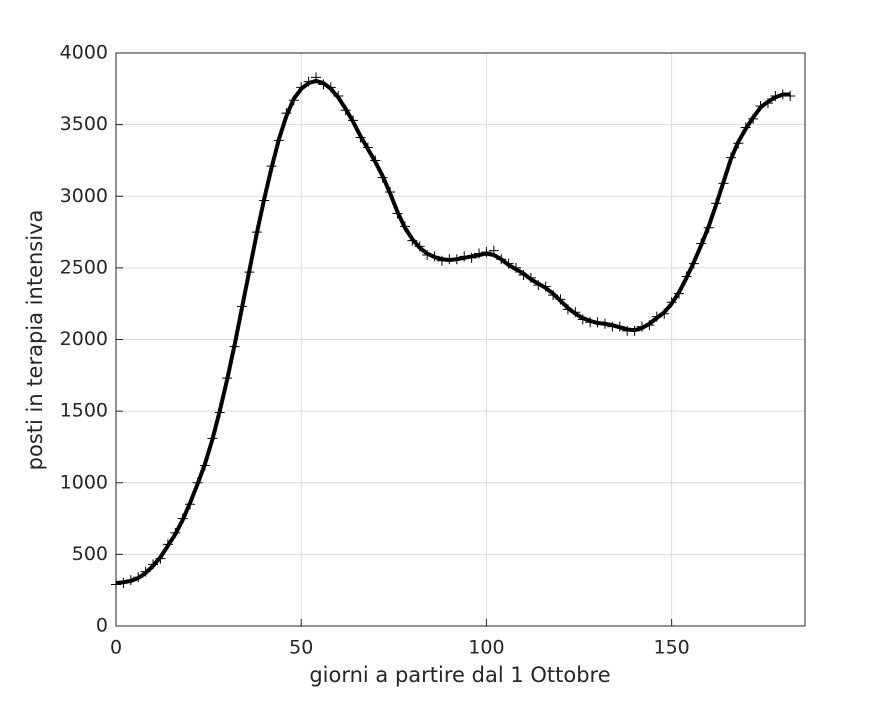  I want to click on y-tick-label: 3500, so click(84, 124).